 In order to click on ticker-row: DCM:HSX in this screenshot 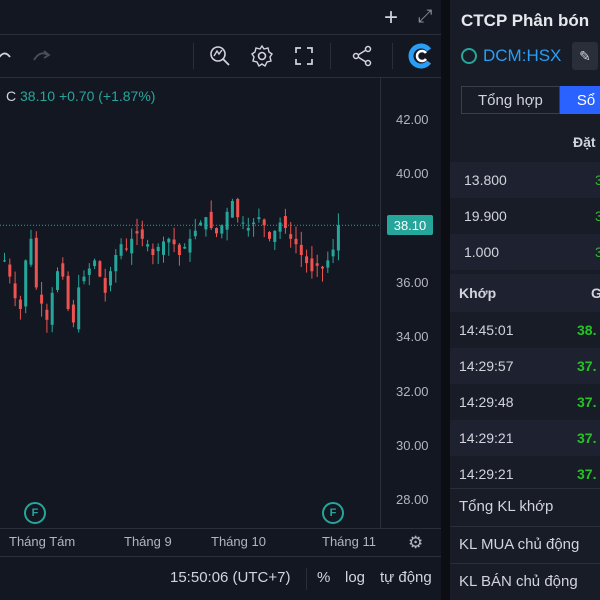, I will do `click(511, 56)`.